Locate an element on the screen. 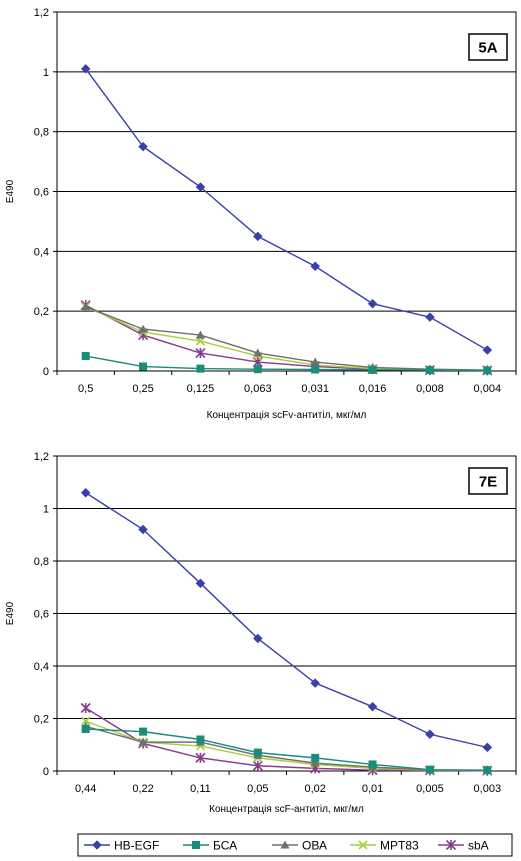  chart-tag-label: 7E is located at coordinates (488, 482).